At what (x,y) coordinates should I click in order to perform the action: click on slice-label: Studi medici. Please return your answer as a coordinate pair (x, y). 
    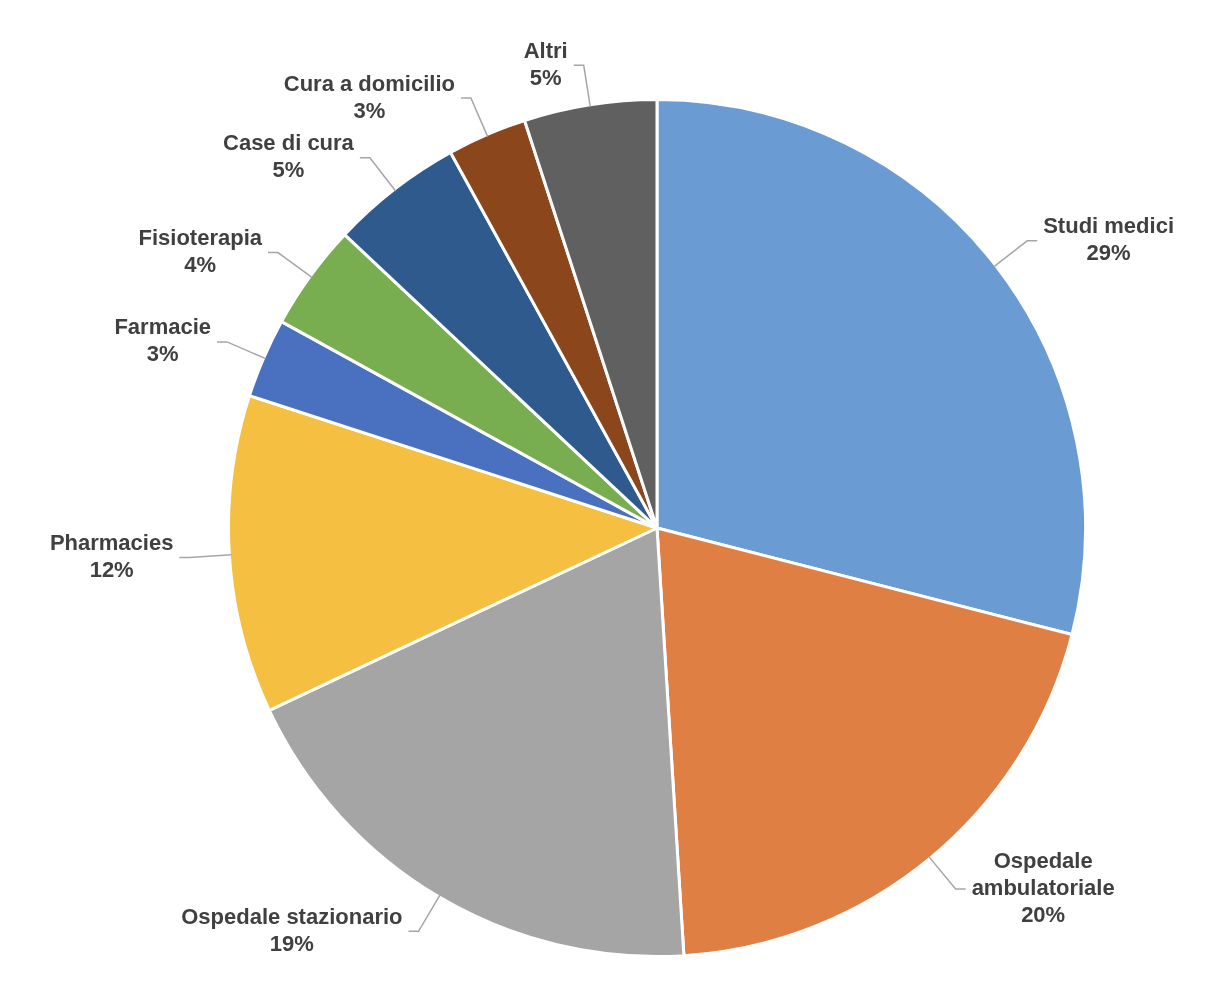
    Looking at the image, I should click on (1108, 226).